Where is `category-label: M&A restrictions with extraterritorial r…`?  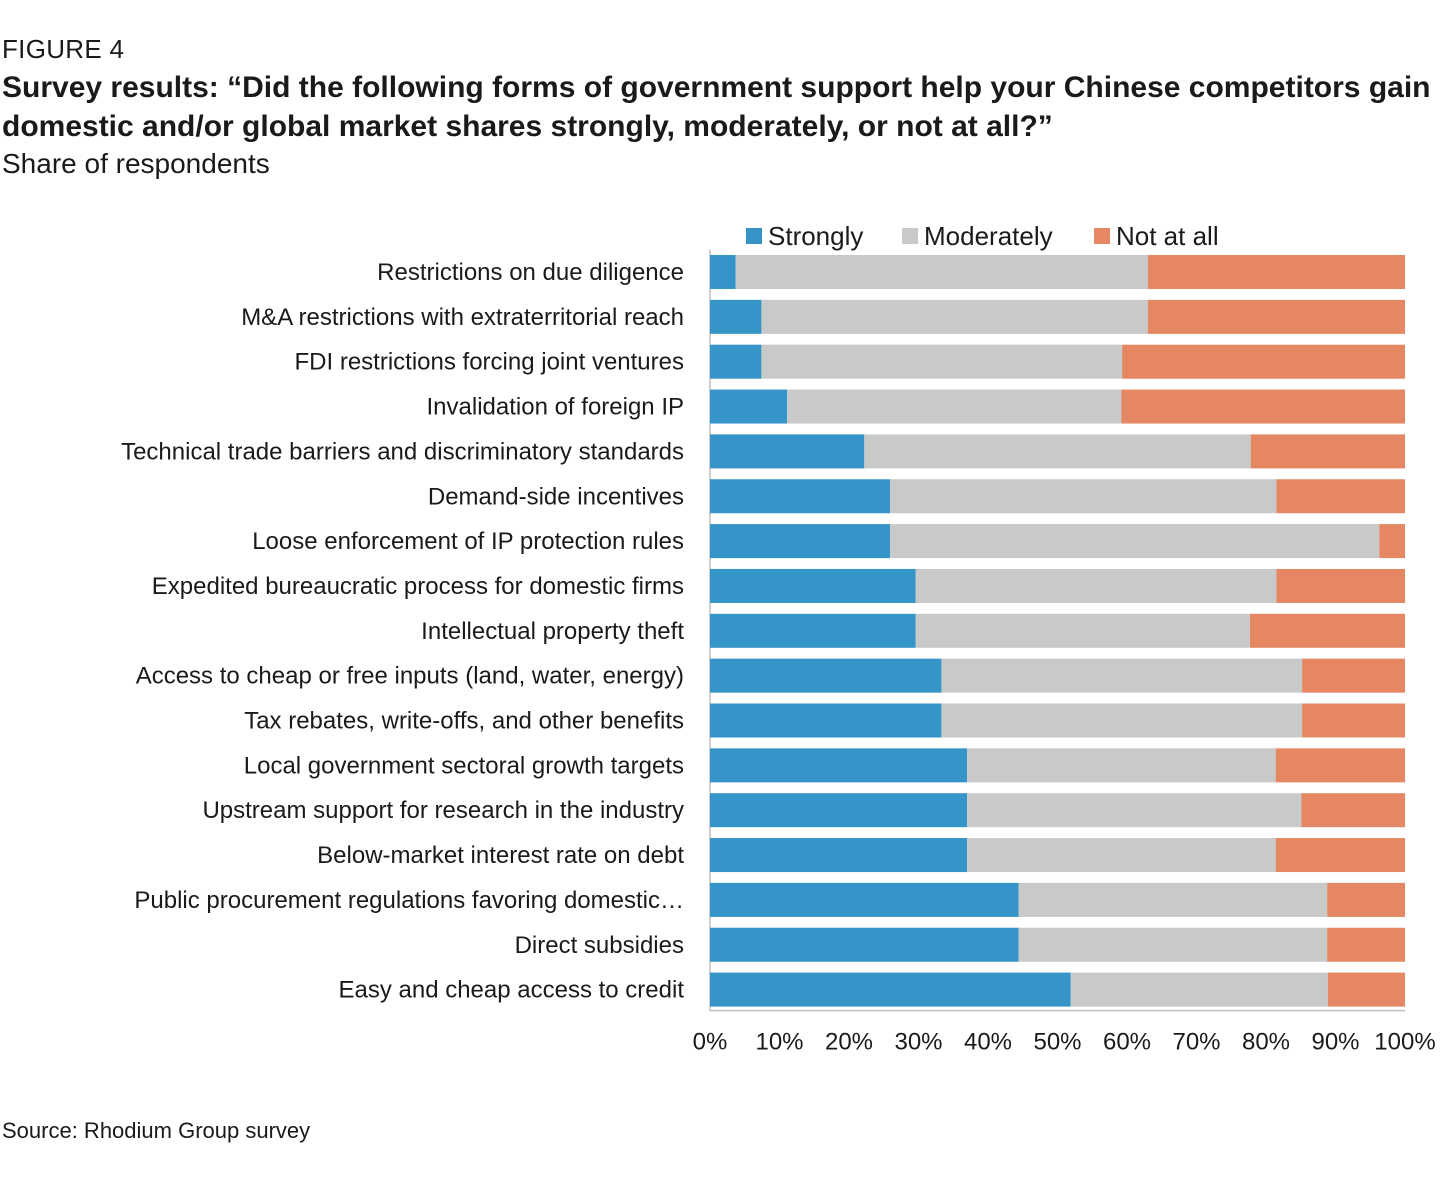
category-label: M&A restrictions with extraterritorial r… is located at coordinates (462, 317).